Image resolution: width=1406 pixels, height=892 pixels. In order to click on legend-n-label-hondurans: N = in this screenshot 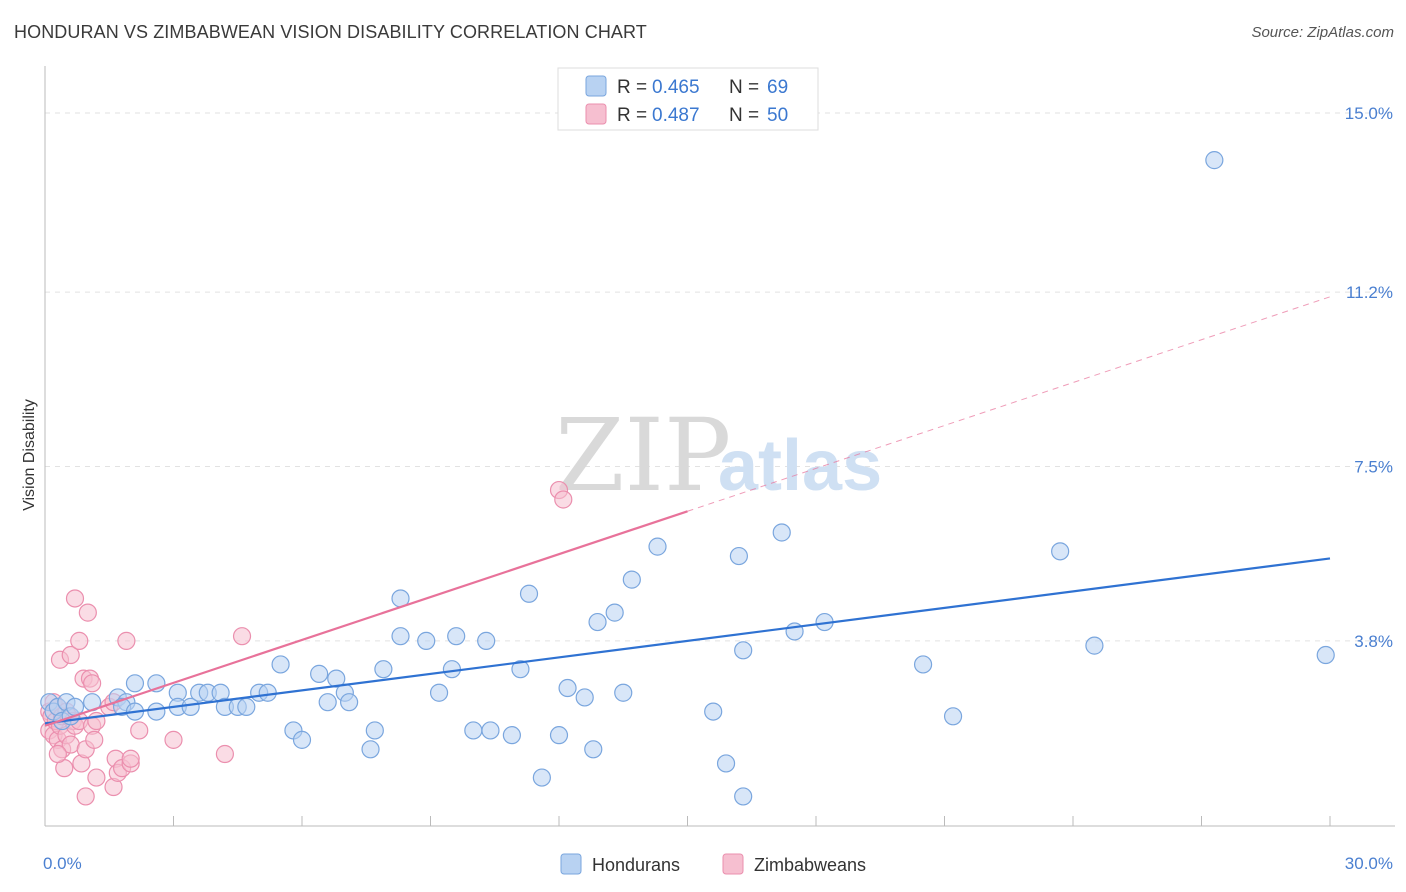, I will do `click(744, 87)`.